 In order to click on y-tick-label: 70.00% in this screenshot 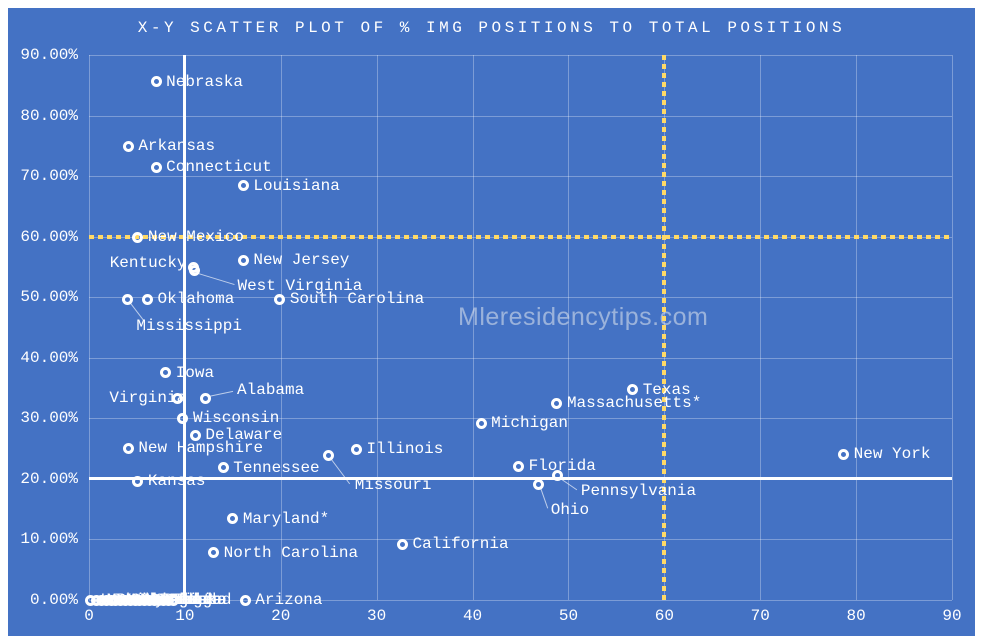, I will do `click(49, 176)`.